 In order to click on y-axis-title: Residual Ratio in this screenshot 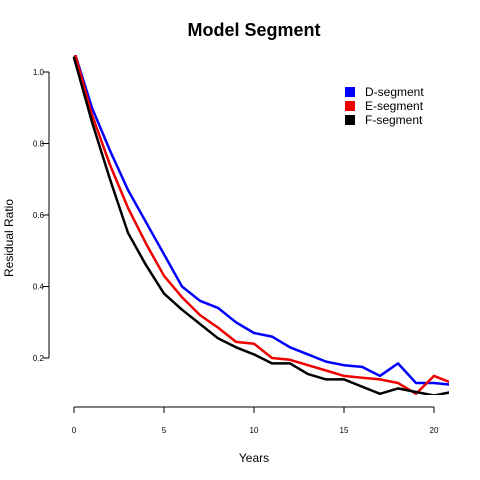, I will do `click(9, 238)`.